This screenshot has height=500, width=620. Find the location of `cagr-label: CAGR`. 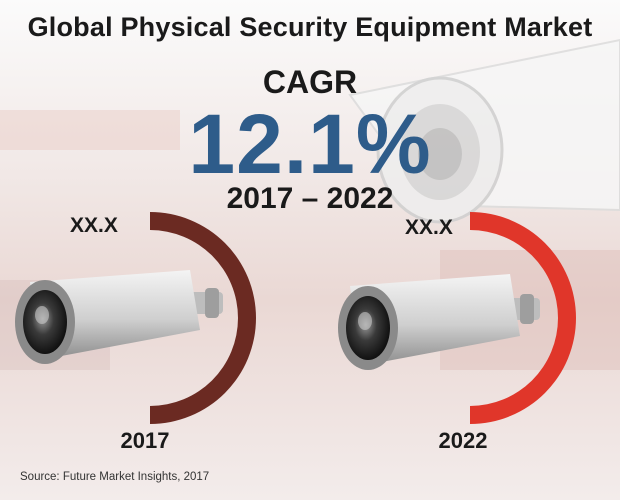

cagr-label: CAGR is located at coordinates (310, 82).